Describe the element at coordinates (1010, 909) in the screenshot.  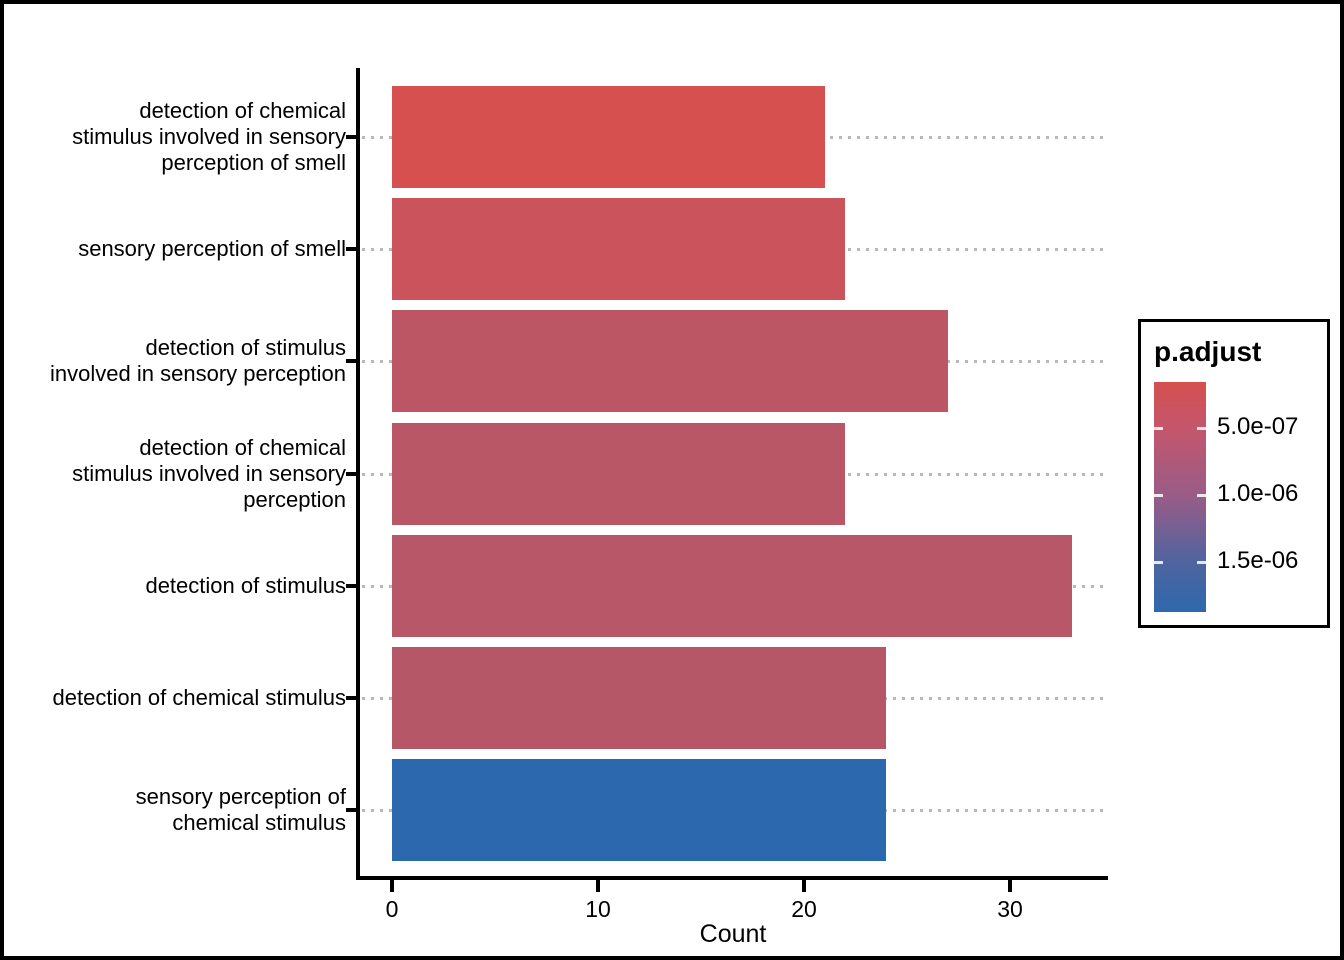
I see `x-tick-label: 30` at that location.